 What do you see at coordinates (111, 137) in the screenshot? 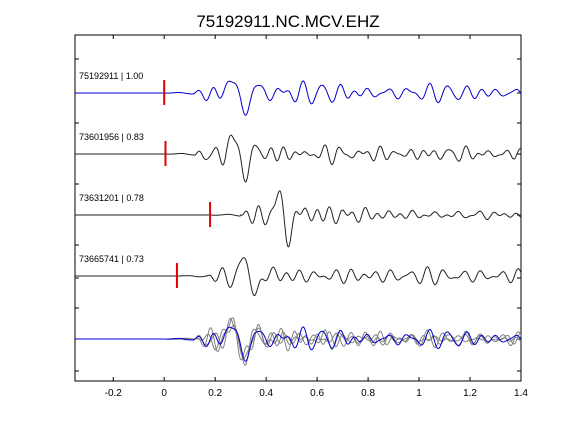
I see `trace-label: 73601956 | 0.83` at bounding box center [111, 137].